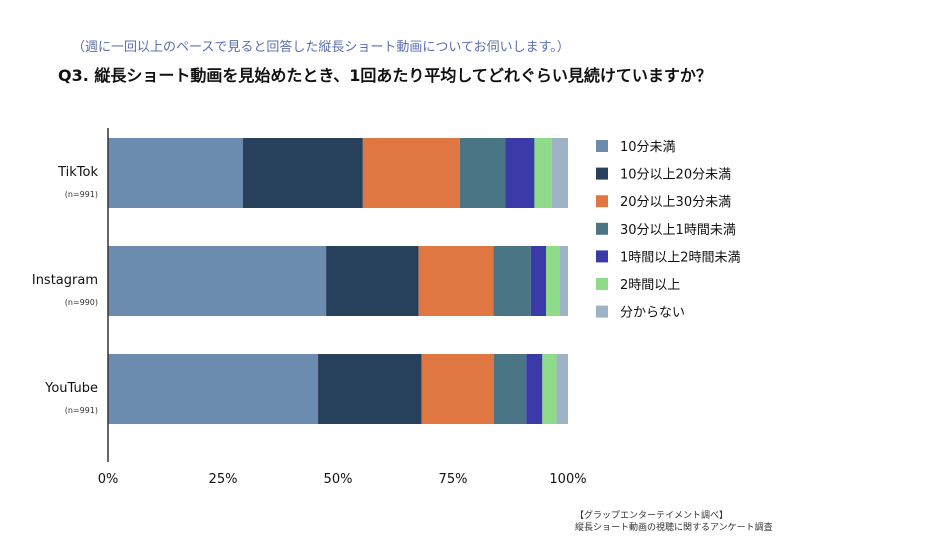  Describe the element at coordinates (675, 175) in the screenshot. I see `legend-label: 10分以上20分未満` at that location.